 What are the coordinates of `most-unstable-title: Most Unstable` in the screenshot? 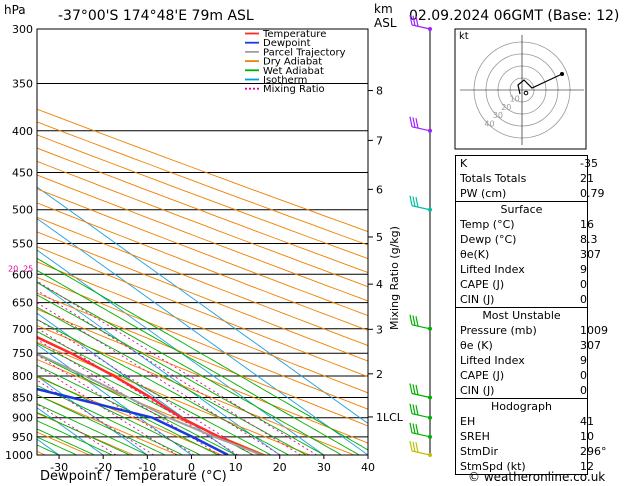 It's located at (521, 315).